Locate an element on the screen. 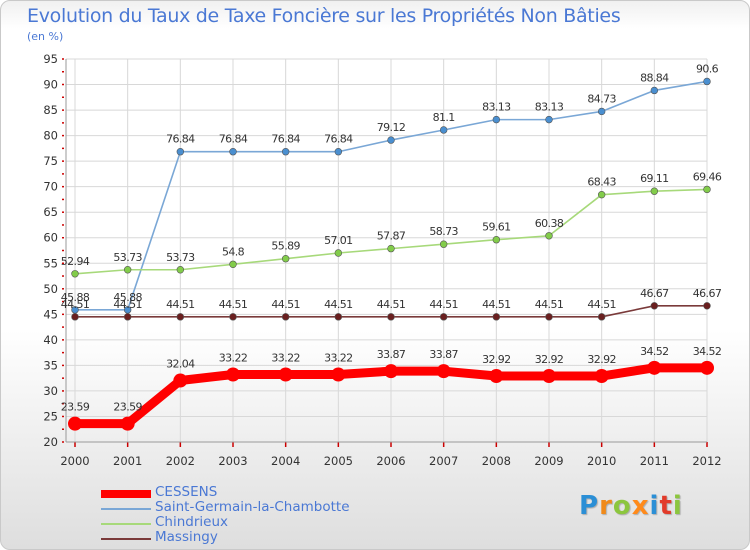 The image size is (750, 550). y-tick-label: 70 is located at coordinates (50, 187).